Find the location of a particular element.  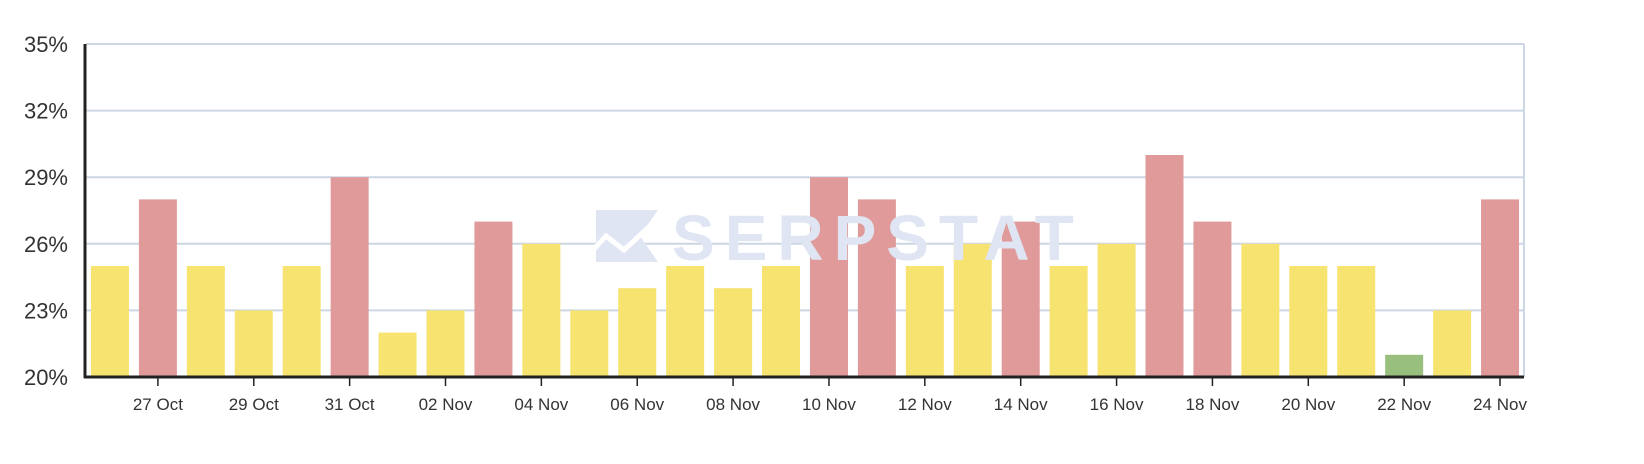

y-tick-label: 32% is located at coordinates (46, 111).